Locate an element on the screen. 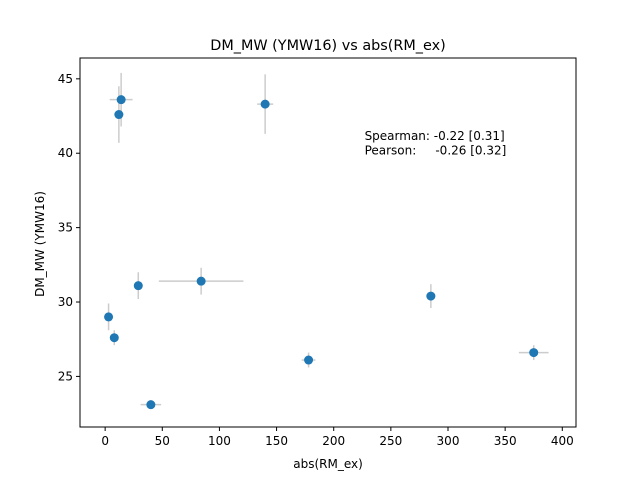 Image resolution: width=640 pixels, height=480 pixels. correlation-annotation-0: Spearman: -0.22 [0.31] is located at coordinates (435, 136).